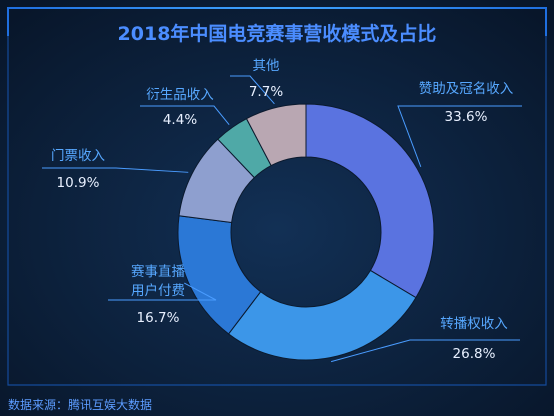 The height and width of the screenshot is (416, 554). Describe the element at coordinates (158, 290) in the screenshot. I see `slice-label-2-1: 用户付费` at that location.